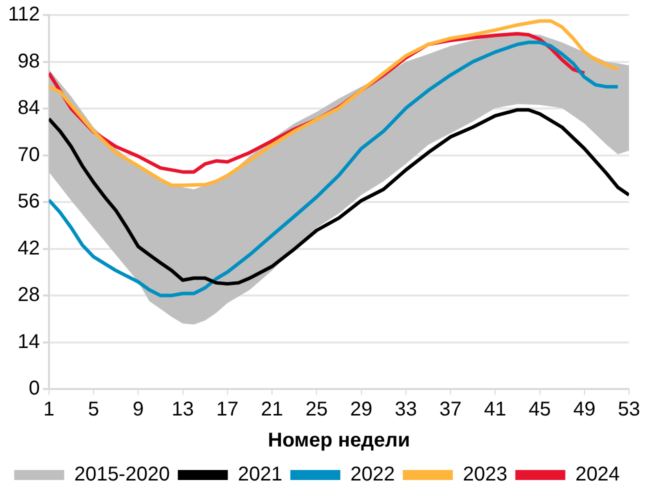 Image resolution: width=649 pixels, height=495 pixels. Describe the element at coordinates (34, 389) in the screenshot. I see `y-tick-label: 0` at that location.